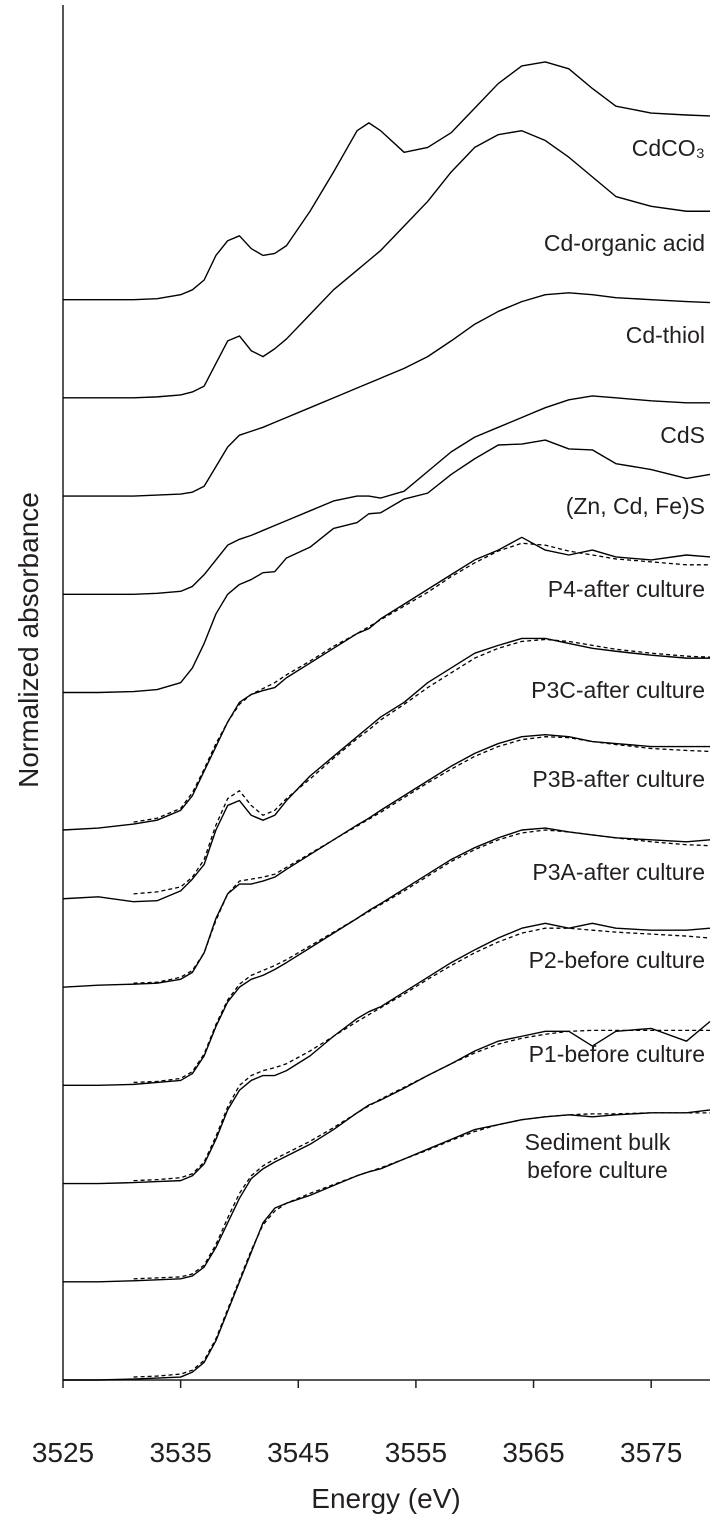 This screenshot has width=715, height=1522. Describe the element at coordinates (616, 960) in the screenshot. I see `series-label: P2-before culture` at that location.